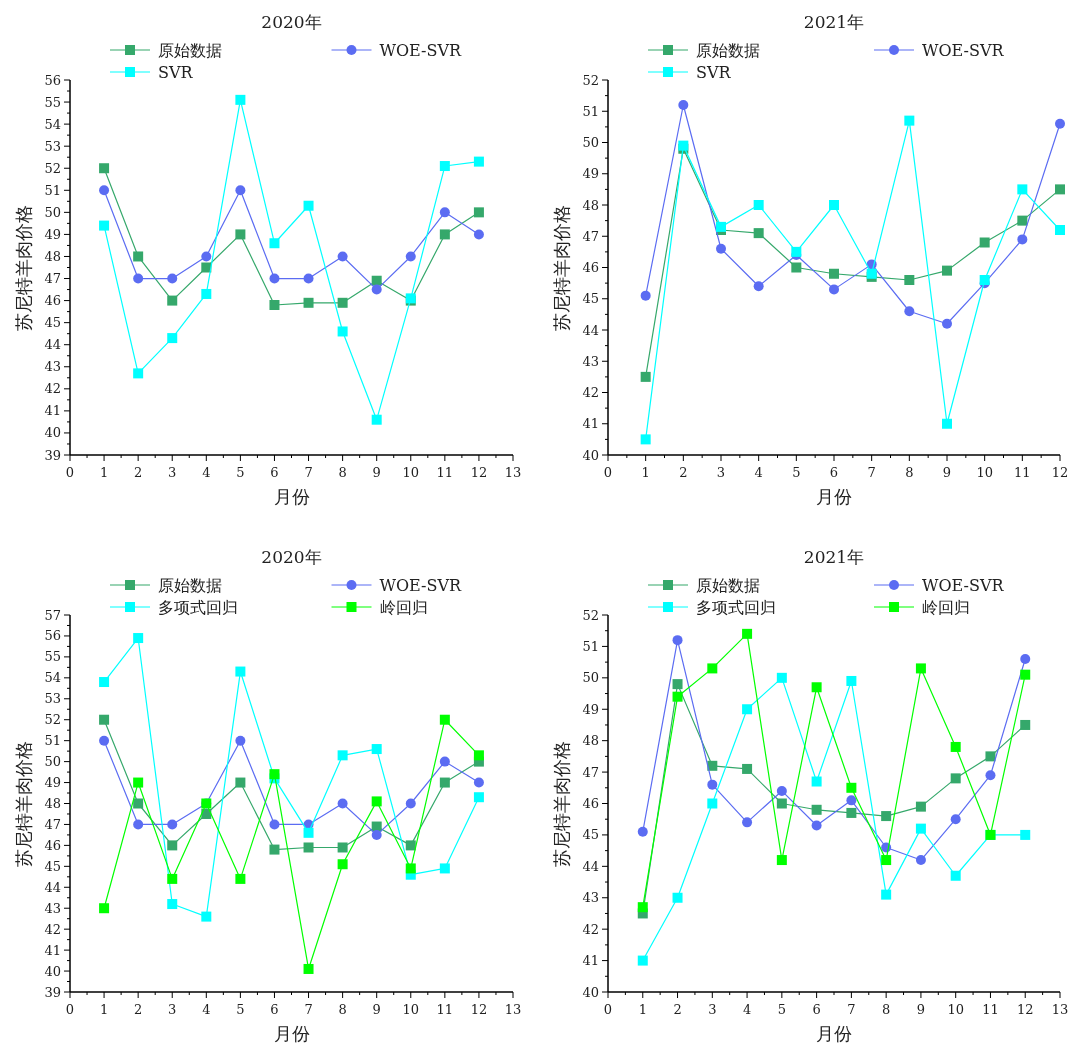 The width and height of the screenshot is (1070, 1052). Describe the element at coordinates (52, 615) in the screenshot. I see `y-tick-label: 57` at that location.